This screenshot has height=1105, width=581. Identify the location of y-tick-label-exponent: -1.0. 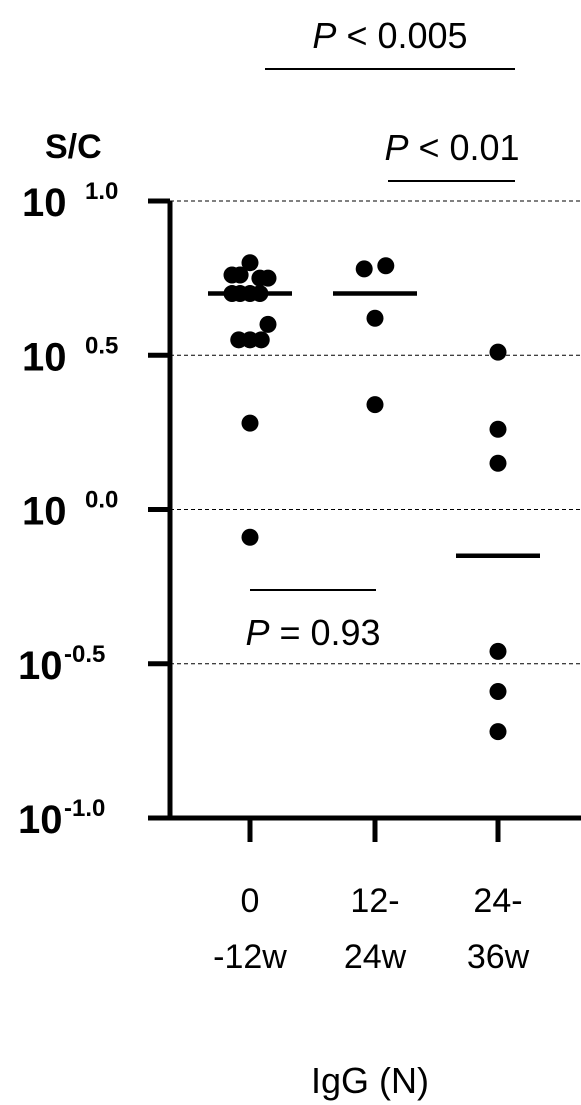
(84, 808).